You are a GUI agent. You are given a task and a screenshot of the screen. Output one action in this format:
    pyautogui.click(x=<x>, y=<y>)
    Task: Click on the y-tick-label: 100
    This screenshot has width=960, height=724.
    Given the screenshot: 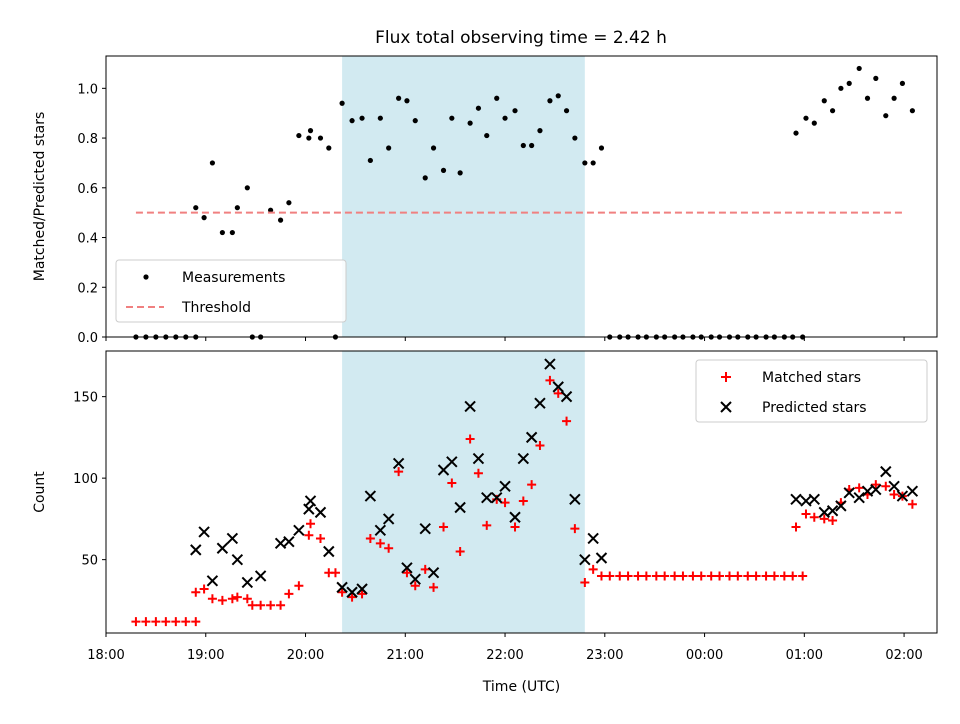 What is the action you would take?
    pyautogui.click(x=85, y=479)
    